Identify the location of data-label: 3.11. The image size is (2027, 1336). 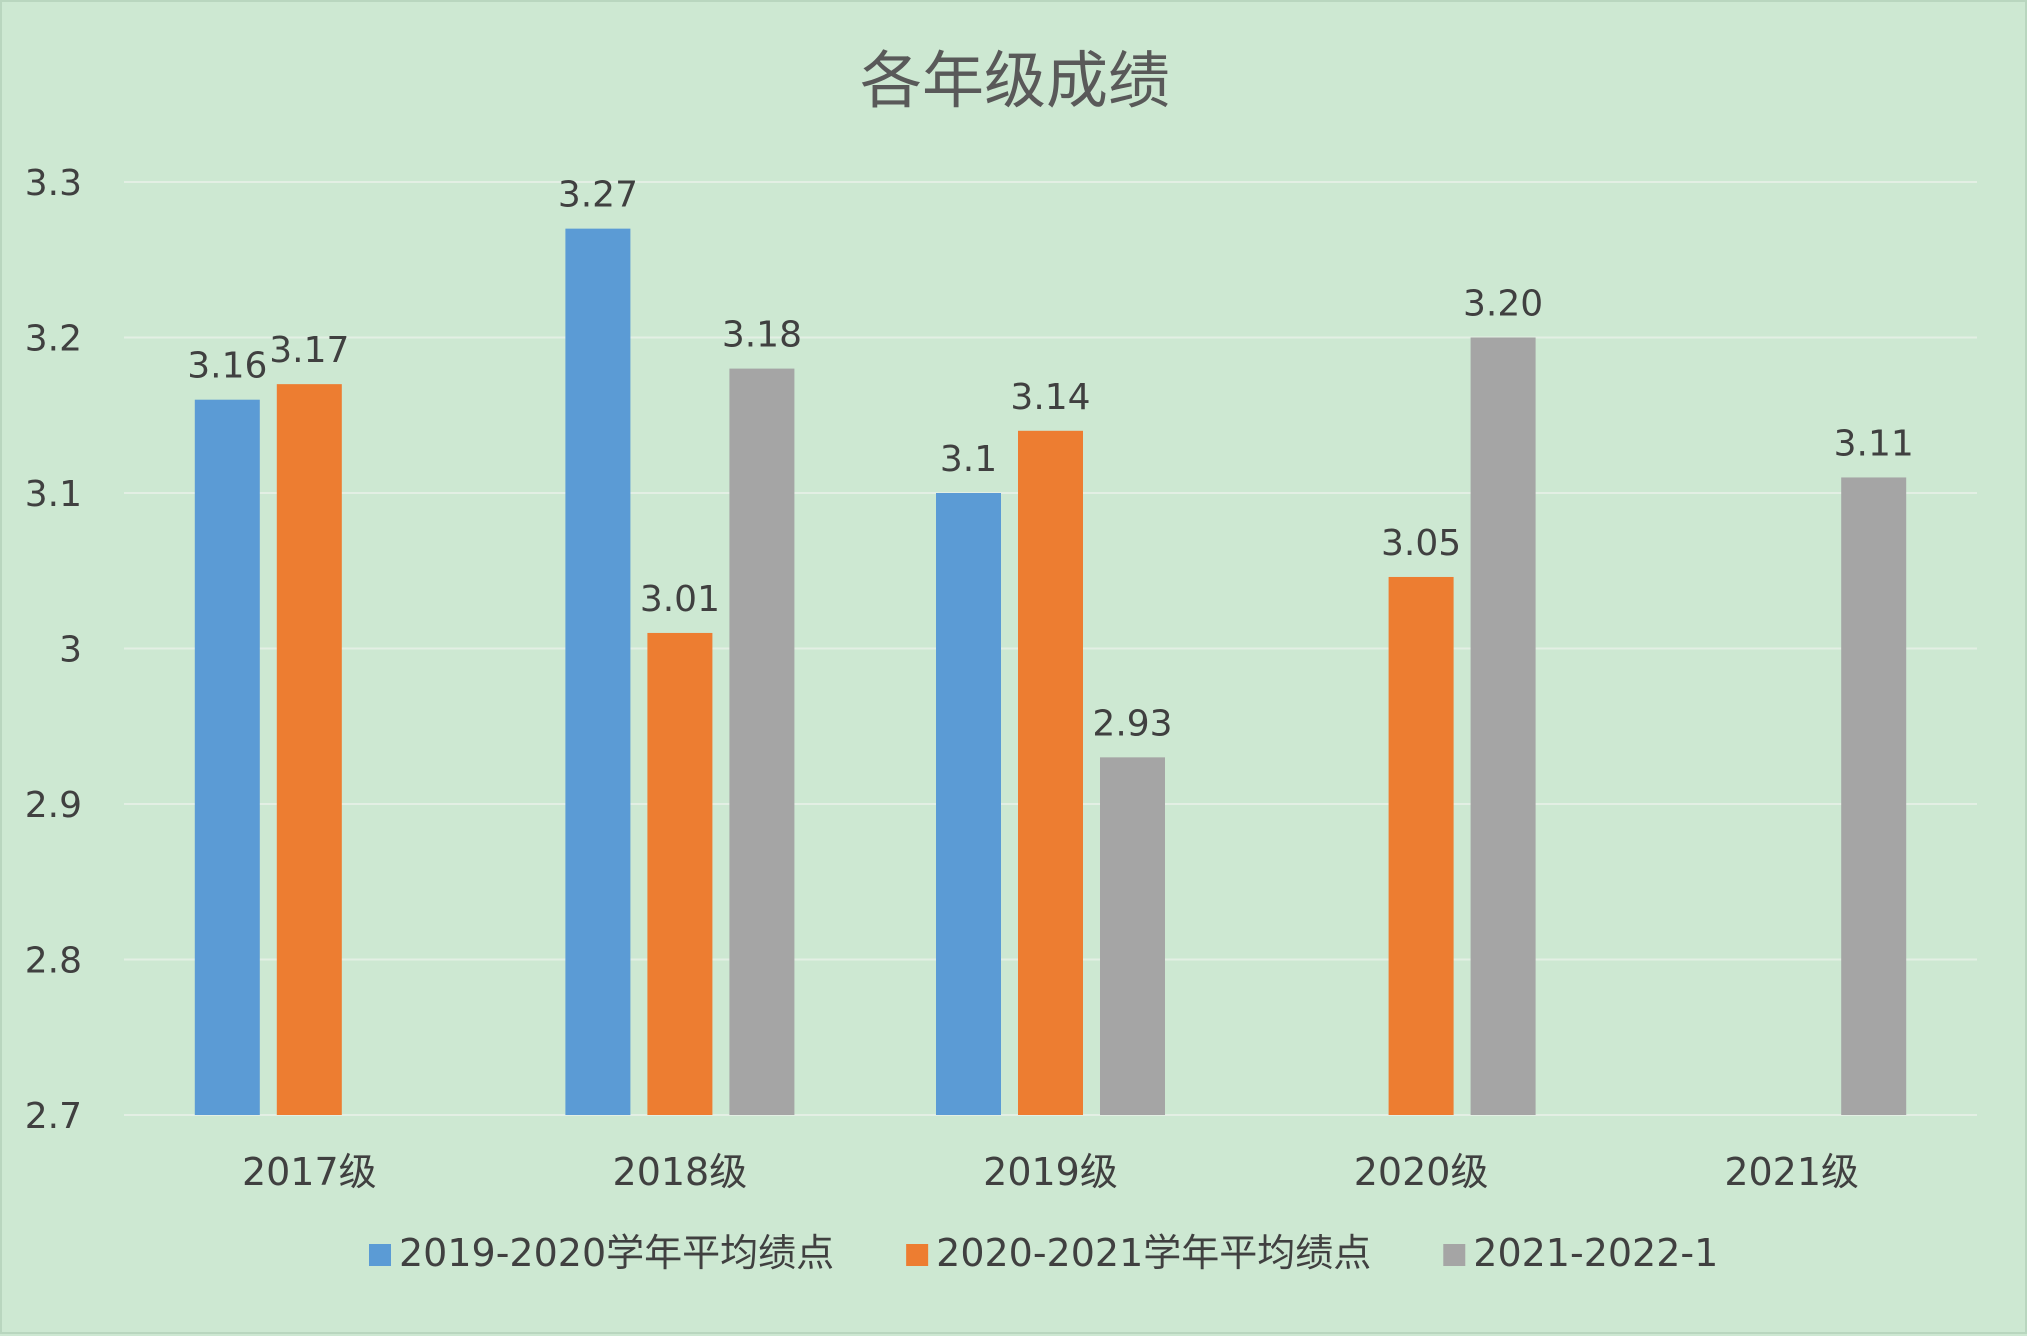
(1874, 443).